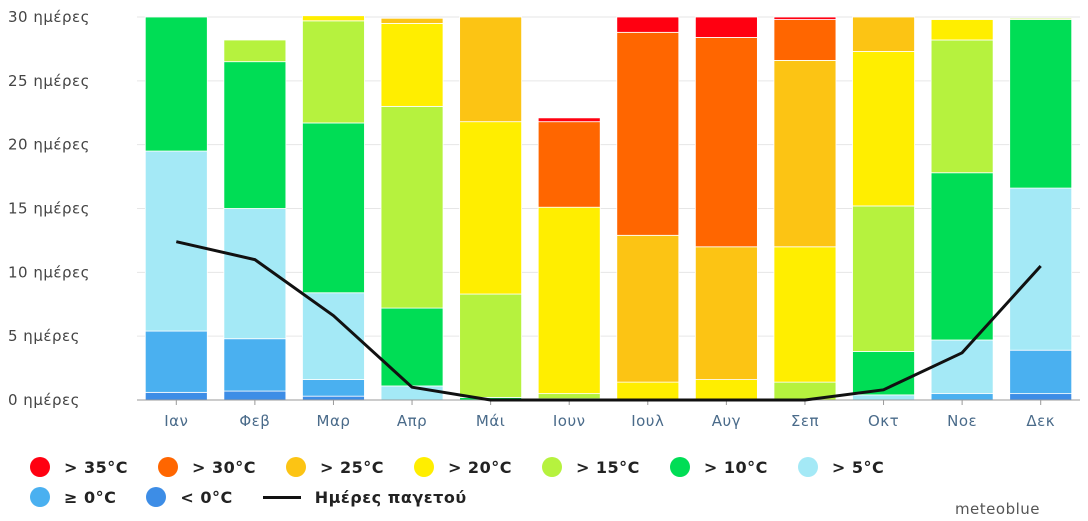 The height and width of the screenshot is (521, 1088). I want to click on legend-item-20: > 20°C, so click(462, 467).